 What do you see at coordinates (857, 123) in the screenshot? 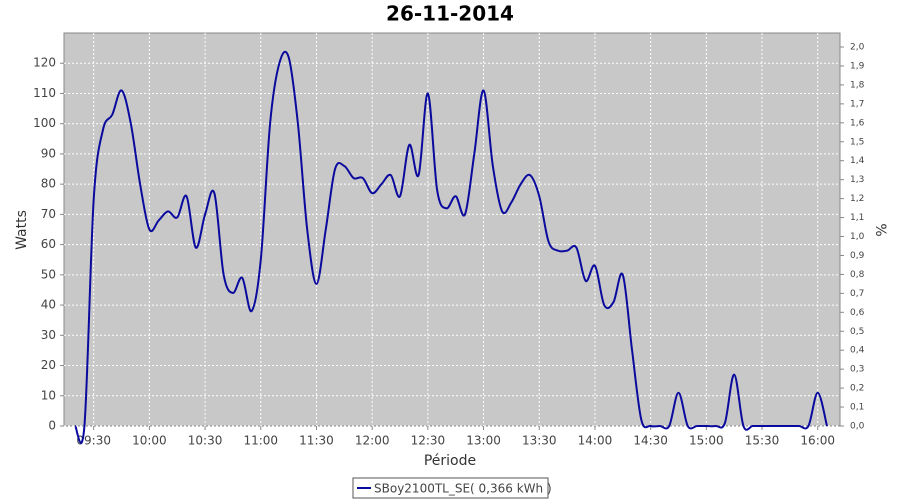
I see `y2-tick-label: 1,6` at bounding box center [857, 123].